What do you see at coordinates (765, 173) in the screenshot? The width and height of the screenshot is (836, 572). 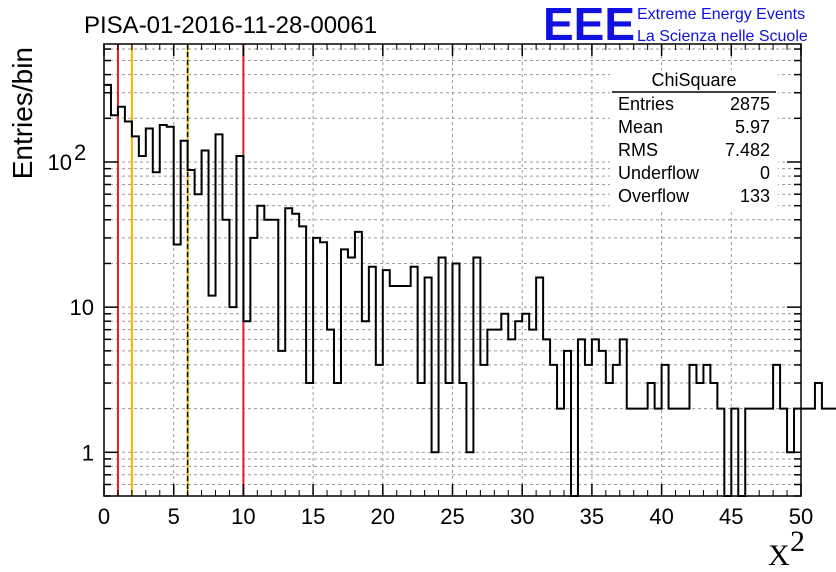 I see `stats-value-underflow: 0` at bounding box center [765, 173].